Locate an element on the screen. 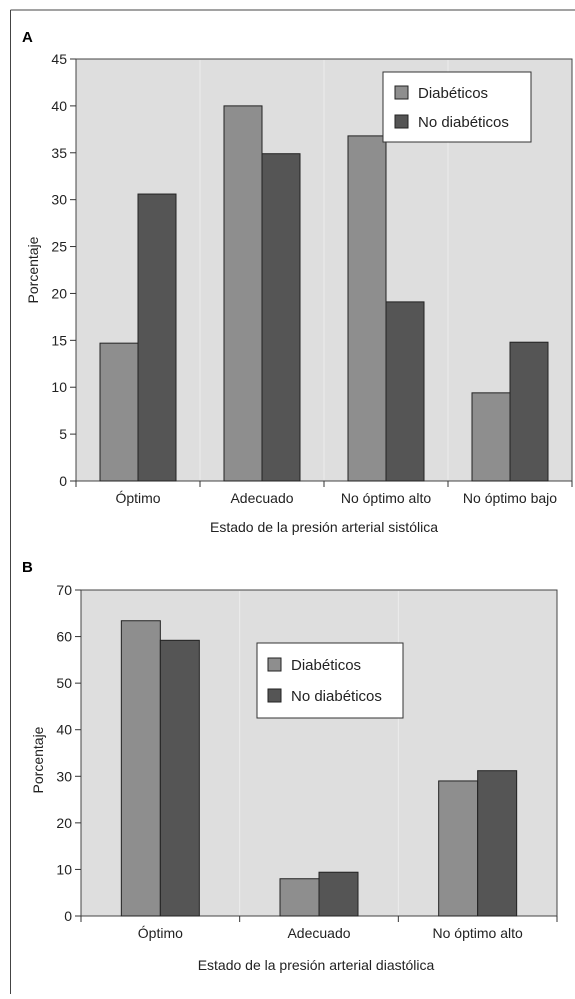 The height and width of the screenshot is (999, 575). panel-a-letter: A is located at coordinates (27, 37).